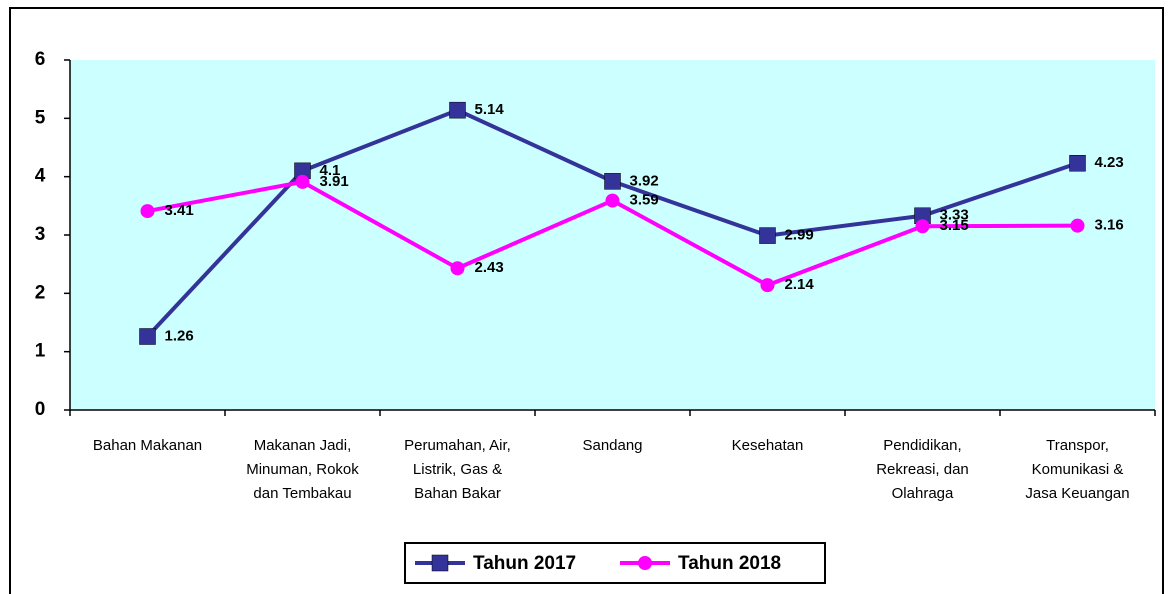 The width and height of the screenshot is (1173, 594). Describe the element at coordinates (615, 563) in the screenshot. I see `legend-box` at that location.